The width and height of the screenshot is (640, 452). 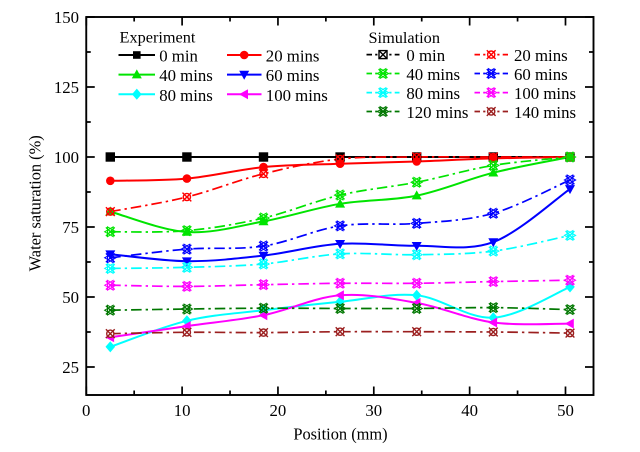 What do you see at coordinates (66, 157) in the screenshot?
I see `svg-text: 100` at bounding box center [66, 157].